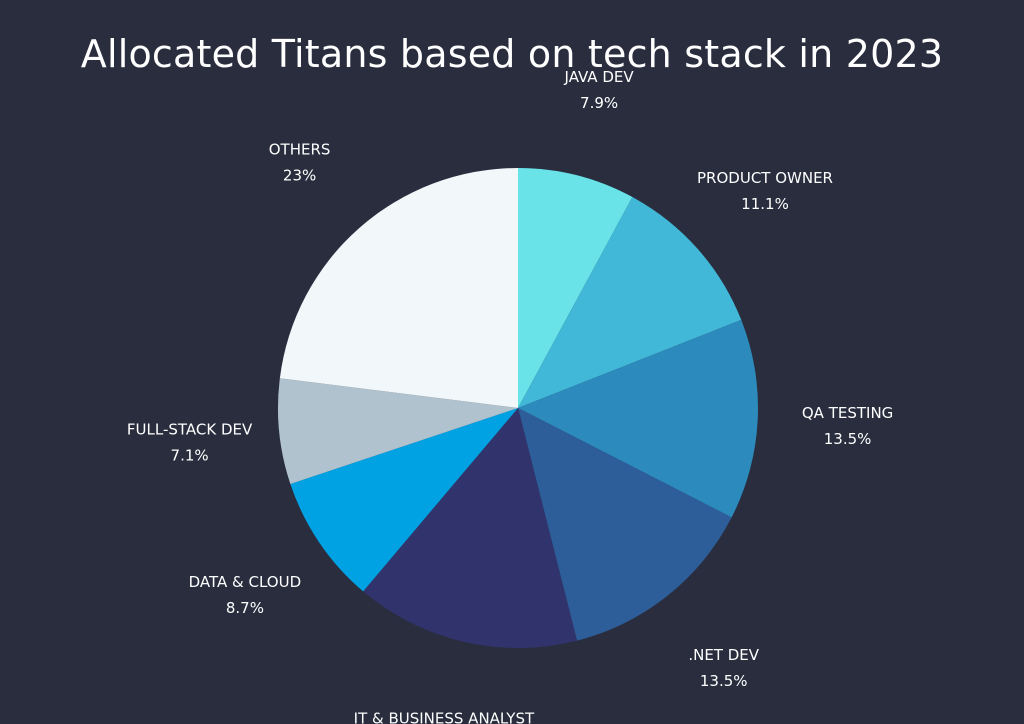 The image size is (1024, 724). What do you see at coordinates (245, 582) in the screenshot?
I see `slice-label-data-and-cloud: DATA & CLOUD` at bounding box center [245, 582].